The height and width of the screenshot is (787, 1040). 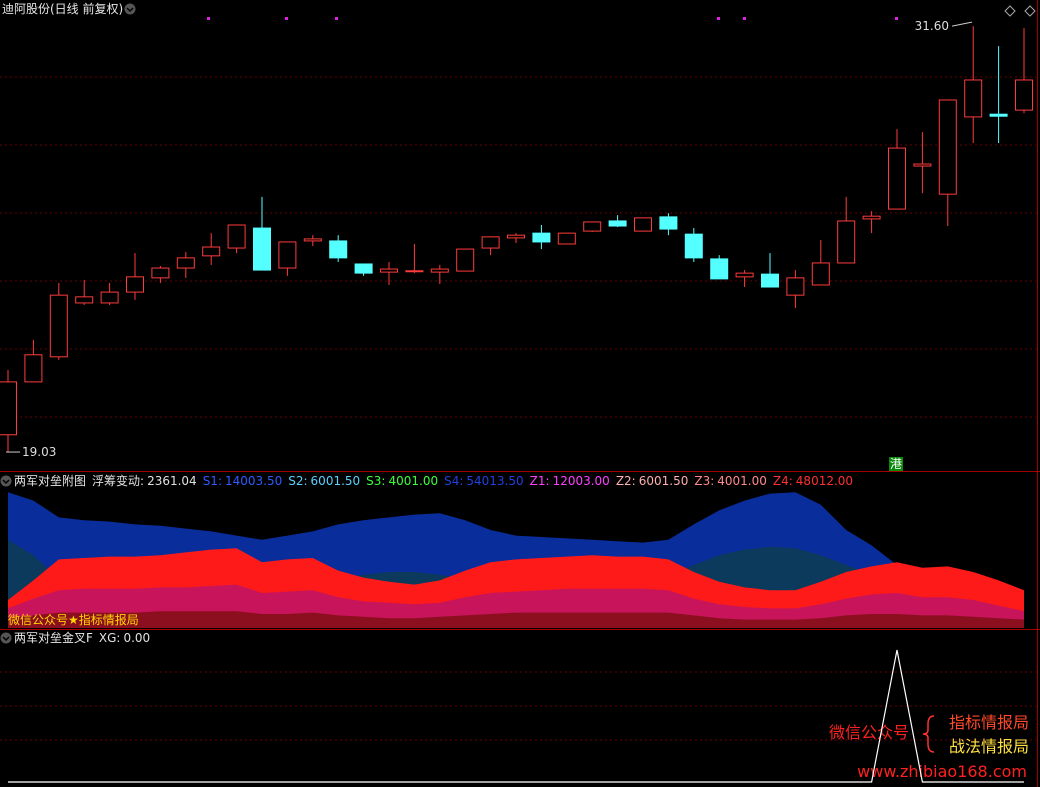 What do you see at coordinates (118, 481) in the screenshot?
I see `readout-name: 浮筹变动:` at bounding box center [118, 481].